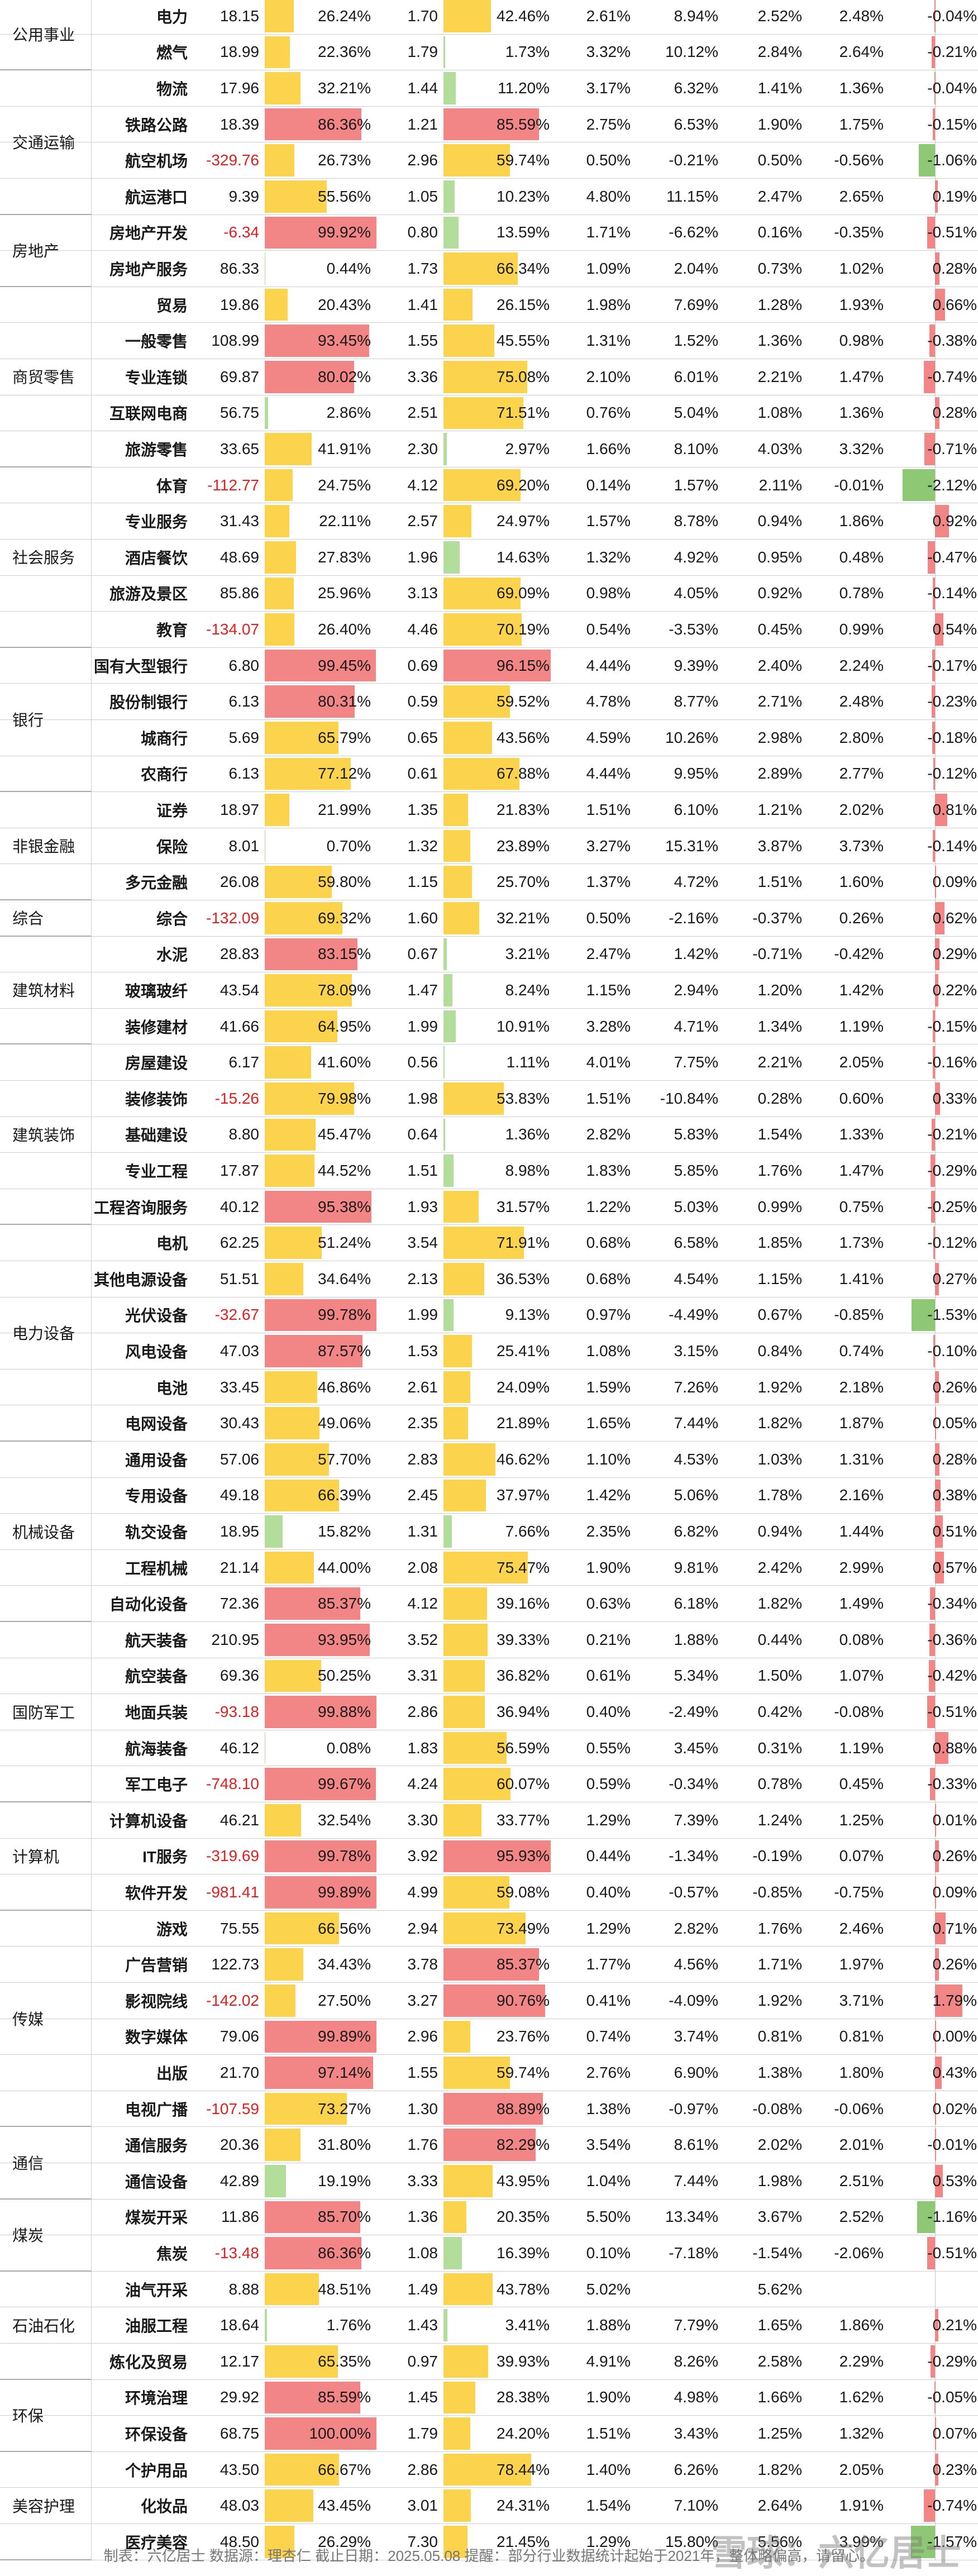 The height and width of the screenshot is (2576, 978). I want to click on spread-text: 0.26%, so click(954, 1964).